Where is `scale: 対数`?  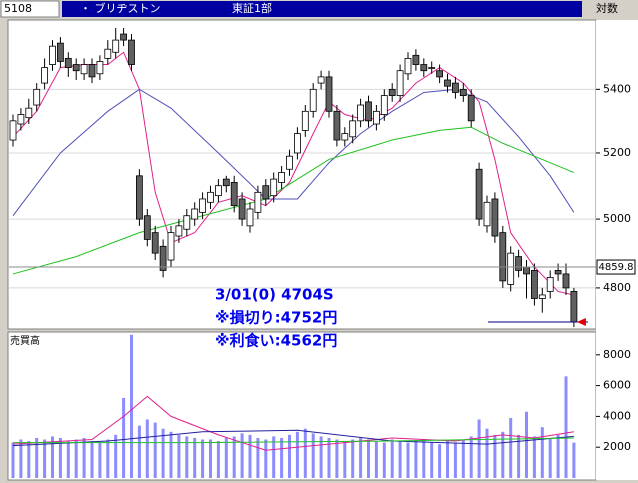
scale: 対数 is located at coordinates (607, 8).